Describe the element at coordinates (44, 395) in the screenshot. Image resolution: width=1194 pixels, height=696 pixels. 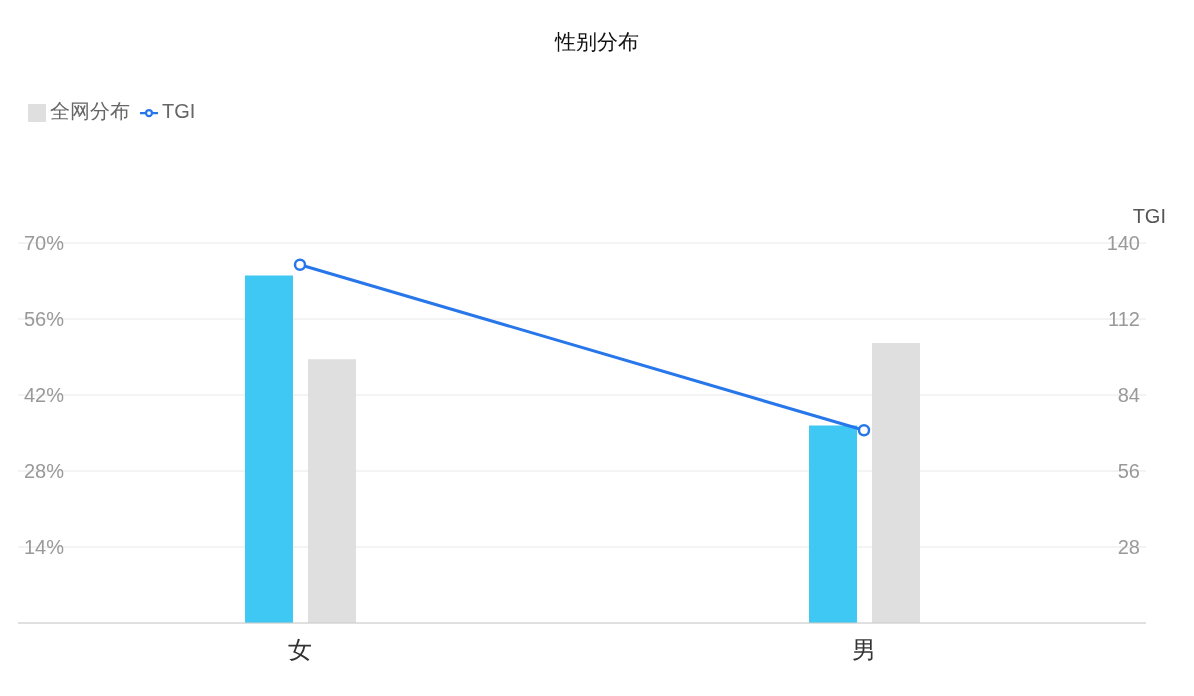
I see `y-tick-label: 42%` at that location.